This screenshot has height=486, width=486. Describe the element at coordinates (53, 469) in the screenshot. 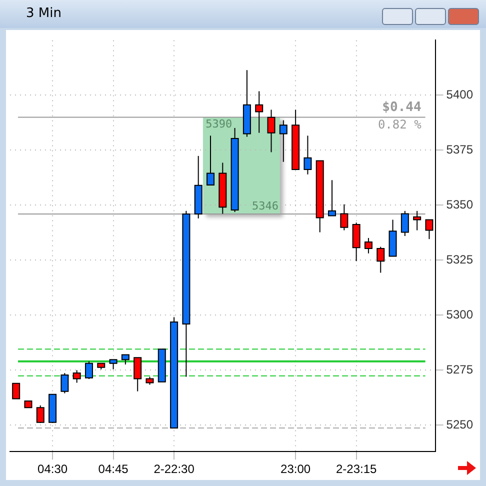

I see `x-tick-label: 04:30` at that location.